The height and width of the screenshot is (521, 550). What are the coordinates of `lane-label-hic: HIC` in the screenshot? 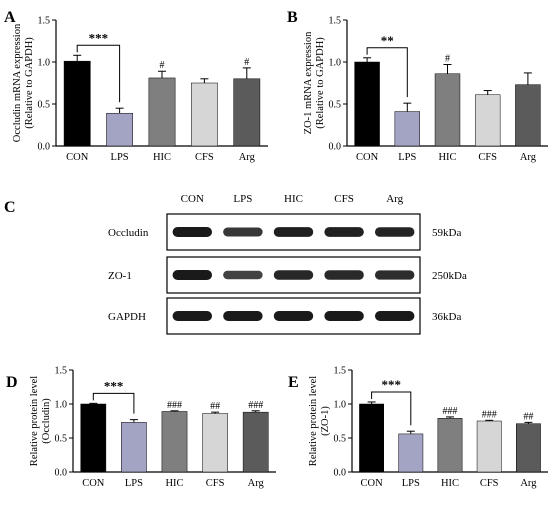 It's located at (293, 199).